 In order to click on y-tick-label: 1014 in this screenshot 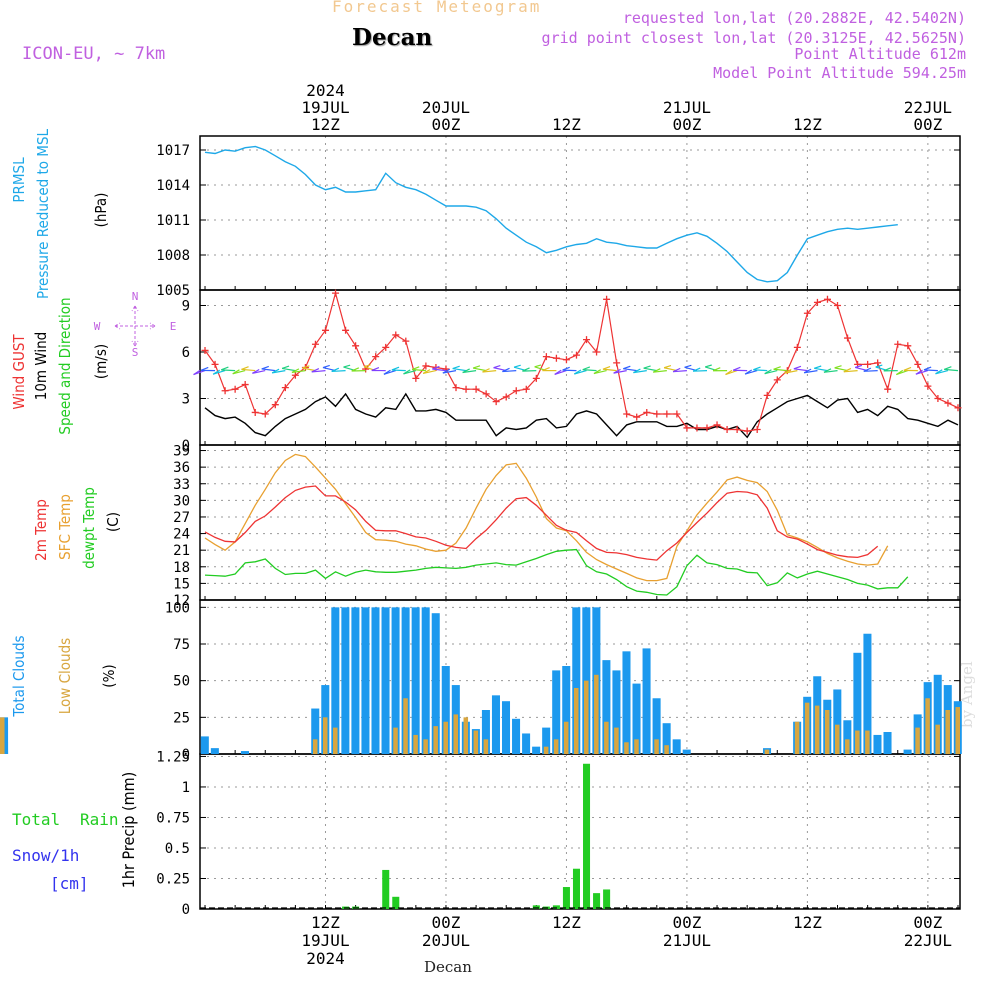, I will do `click(173, 186)`.